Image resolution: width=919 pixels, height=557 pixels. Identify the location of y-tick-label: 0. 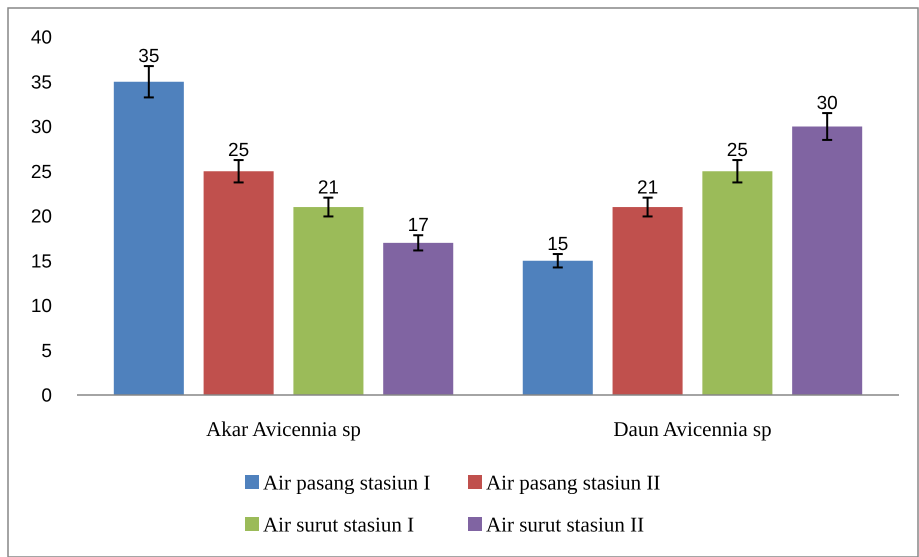
(46, 396).